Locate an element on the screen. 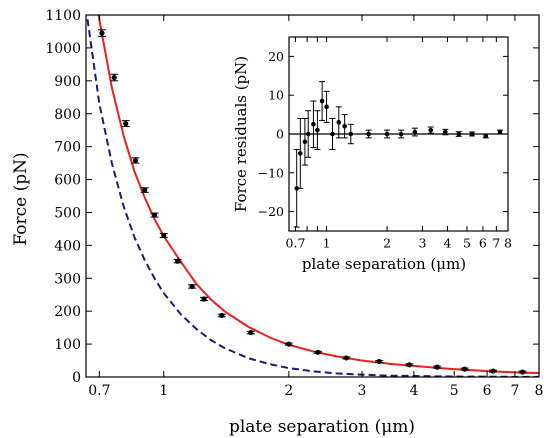 The image size is (544, 438). inset-y-tick-label: 20 is located at coordinates (276, 56).